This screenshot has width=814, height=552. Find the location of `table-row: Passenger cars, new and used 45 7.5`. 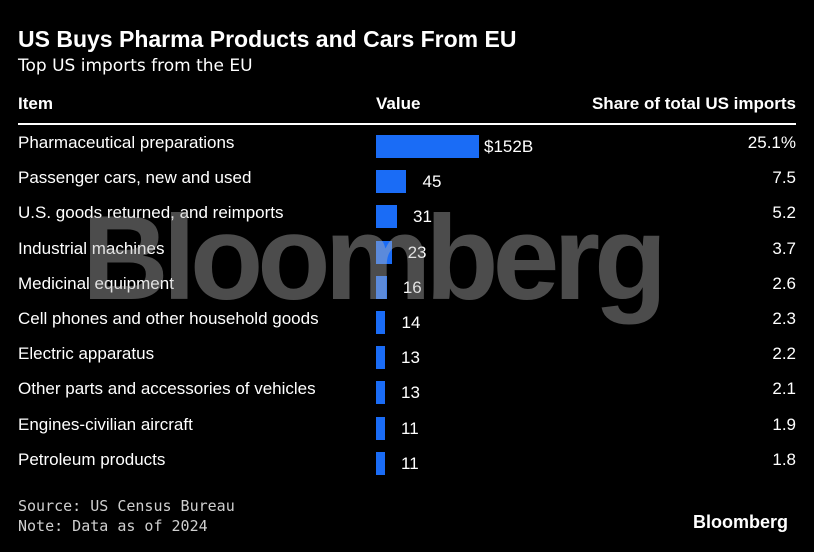

table-row: Passenger cars, new and used 45 7.5 is located at coordinates (407, 178).